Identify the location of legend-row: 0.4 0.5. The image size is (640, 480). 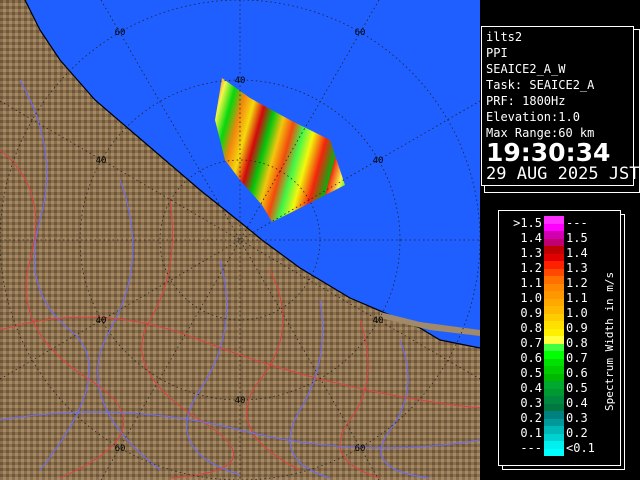
(559, 388).